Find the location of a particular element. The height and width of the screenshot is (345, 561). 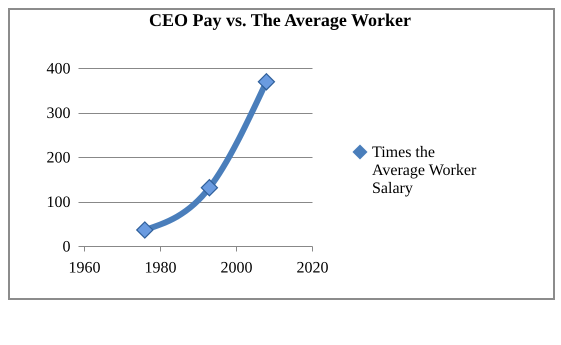

y-tick-label: 400 is located at coordinates (58, 69).